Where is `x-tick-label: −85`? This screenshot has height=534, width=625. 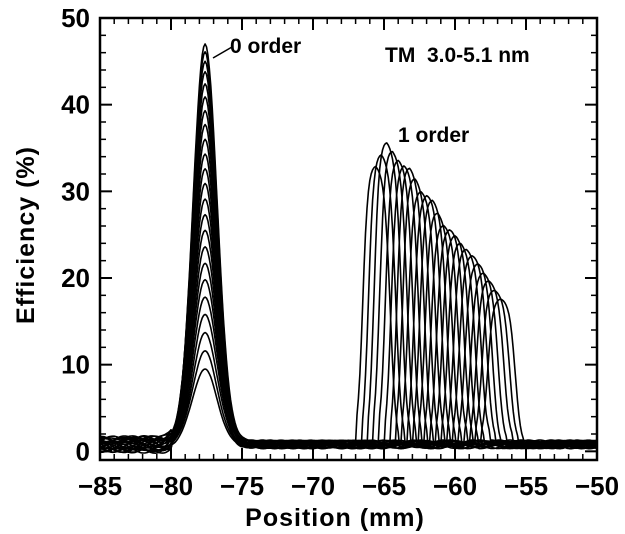
x-tick-label: −85 is located at coordinates (100, 486).